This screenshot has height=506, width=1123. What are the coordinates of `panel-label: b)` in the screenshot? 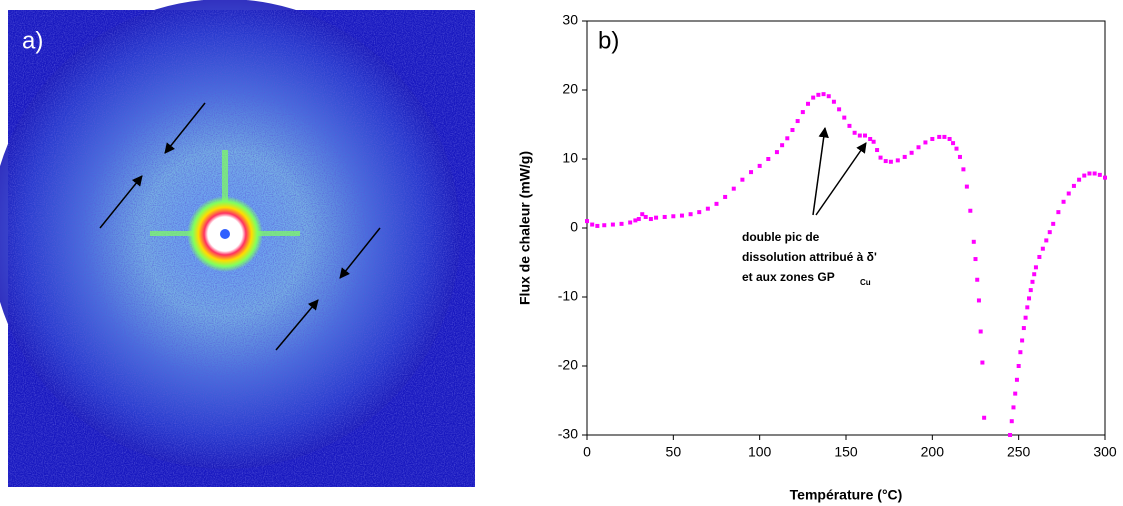 It's located at (608, 40).